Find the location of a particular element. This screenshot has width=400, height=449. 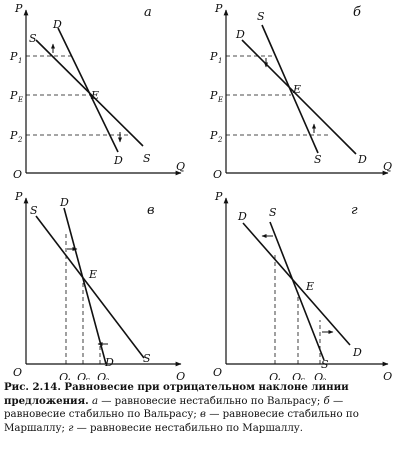

caption-letter-v: в is located at coordinates (203, 414).